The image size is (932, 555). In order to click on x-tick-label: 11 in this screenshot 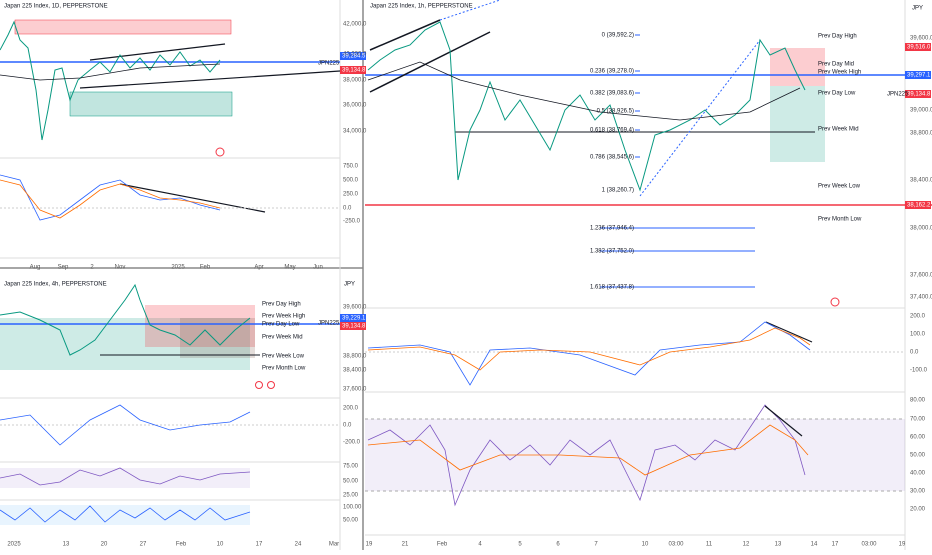, I will do `click(709, 545)`.